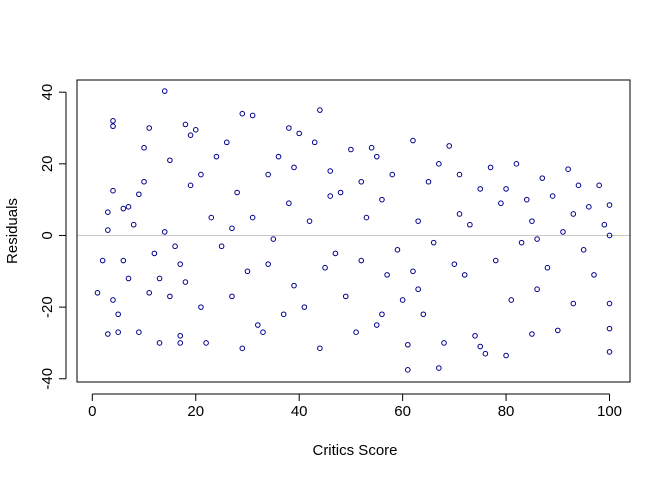 Image resolution: width=672 pixels, height=480 pixels. What do you see at coordinates (47, 92) in the screenshot?
I see `y-tick-label: 40` at bounding box center [47, 92].